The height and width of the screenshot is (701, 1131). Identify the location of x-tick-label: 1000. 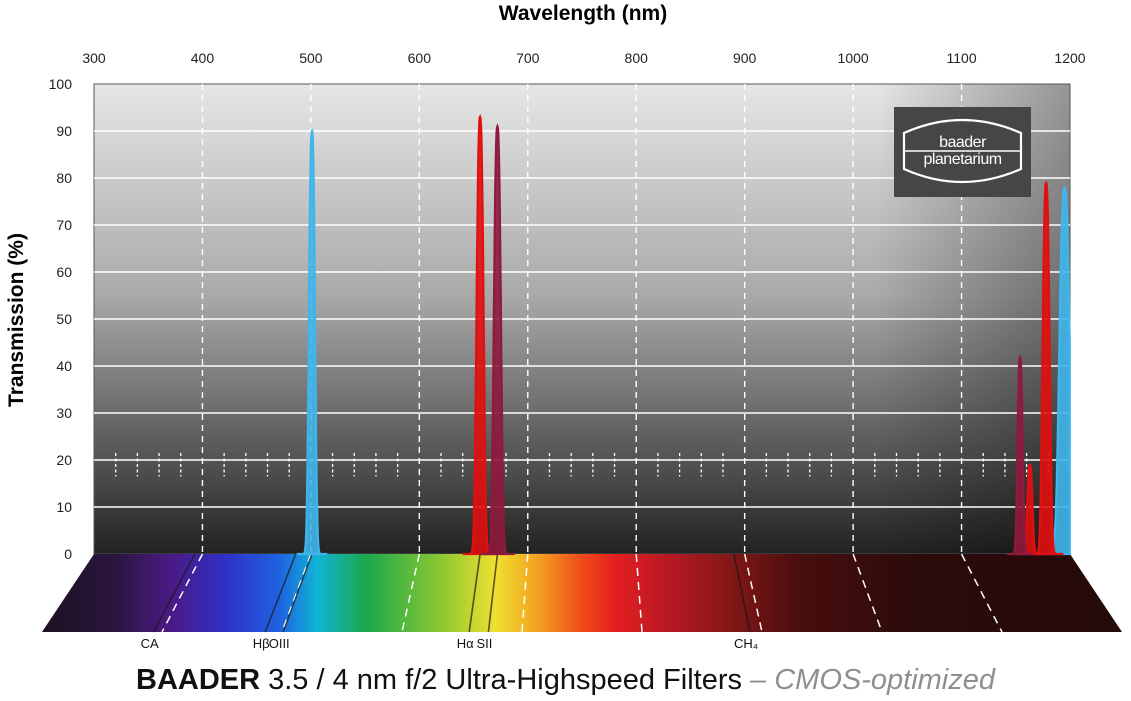
(853, 58).